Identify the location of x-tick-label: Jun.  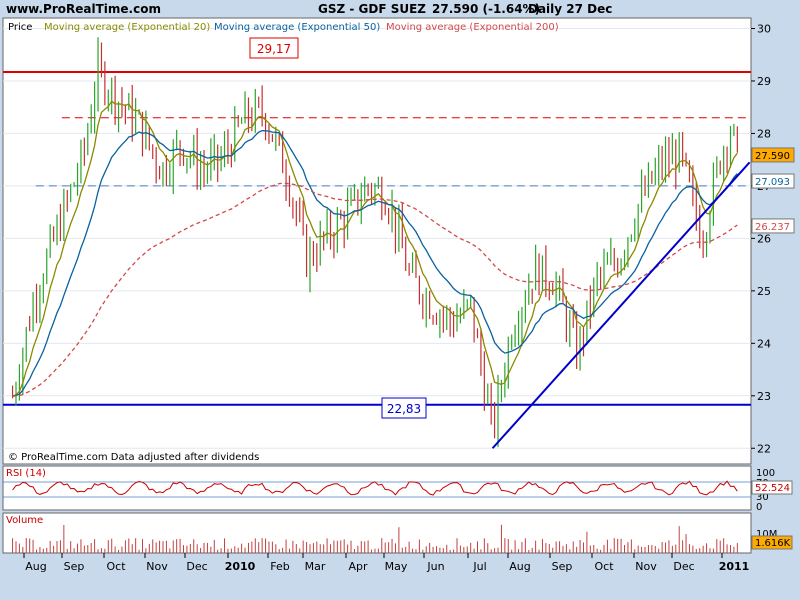
(435, 566).